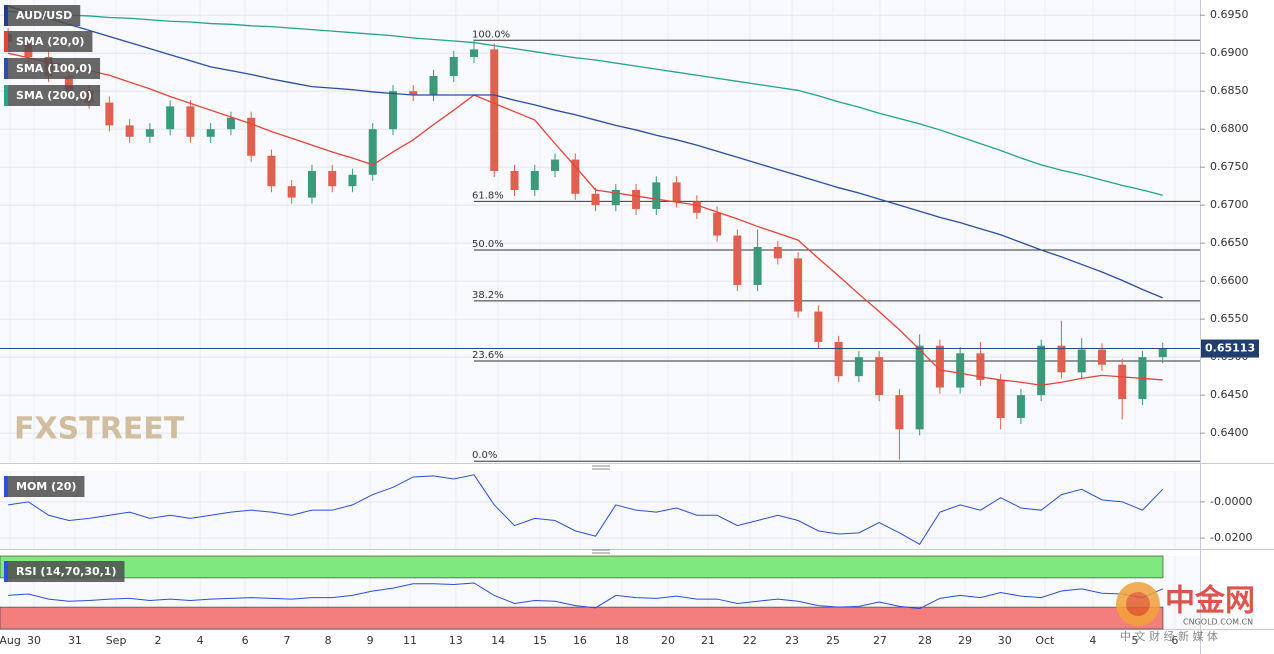 The height and width of the screenshot is (654, 1274). What do you see at coordinates (585, 596) in the screenshot?
I see `indicator-line` at bounding box center [585, 596].